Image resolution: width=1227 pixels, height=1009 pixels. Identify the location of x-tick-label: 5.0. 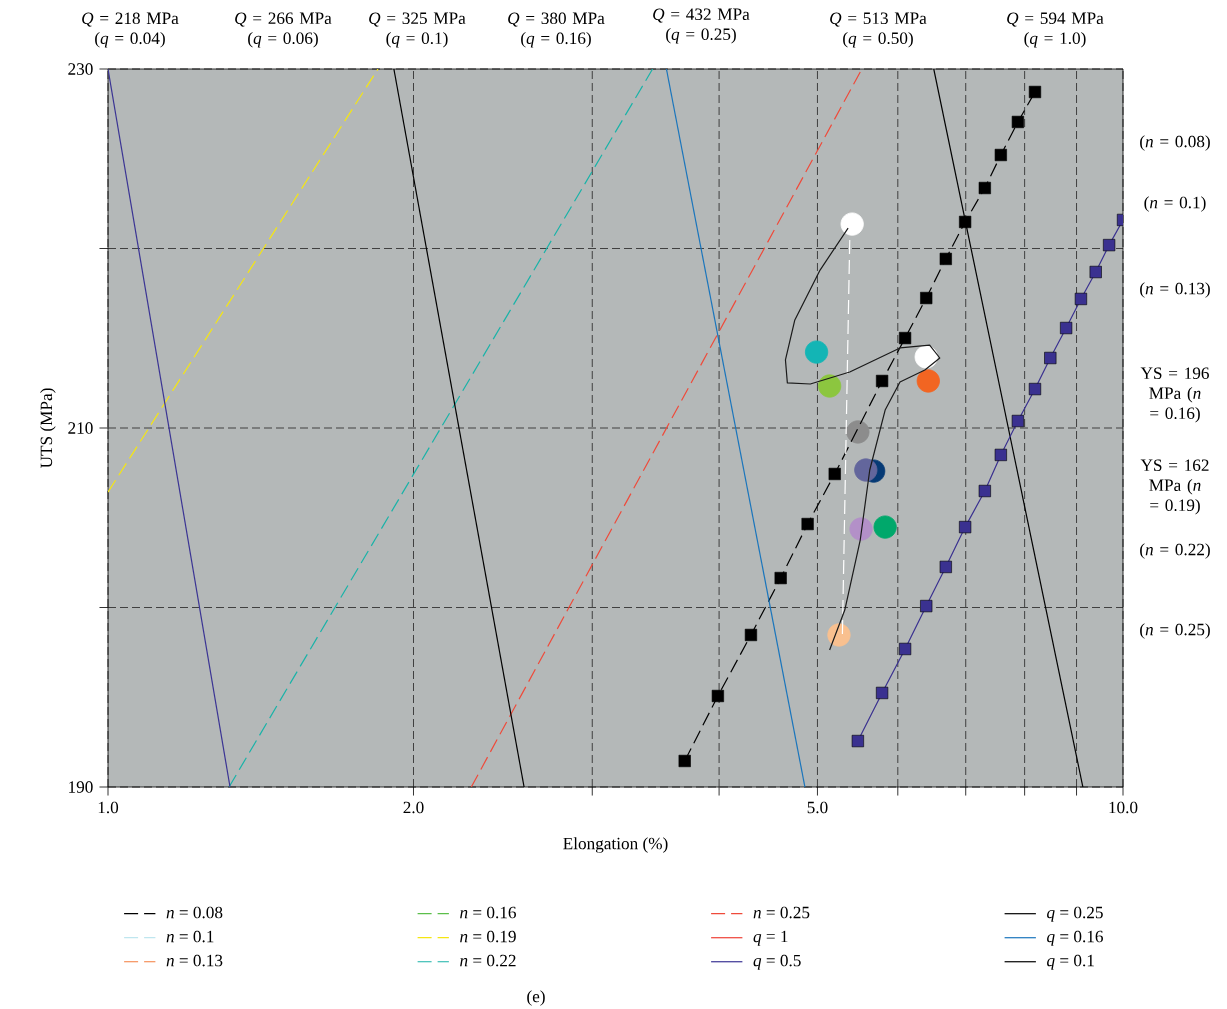
(817, 807).